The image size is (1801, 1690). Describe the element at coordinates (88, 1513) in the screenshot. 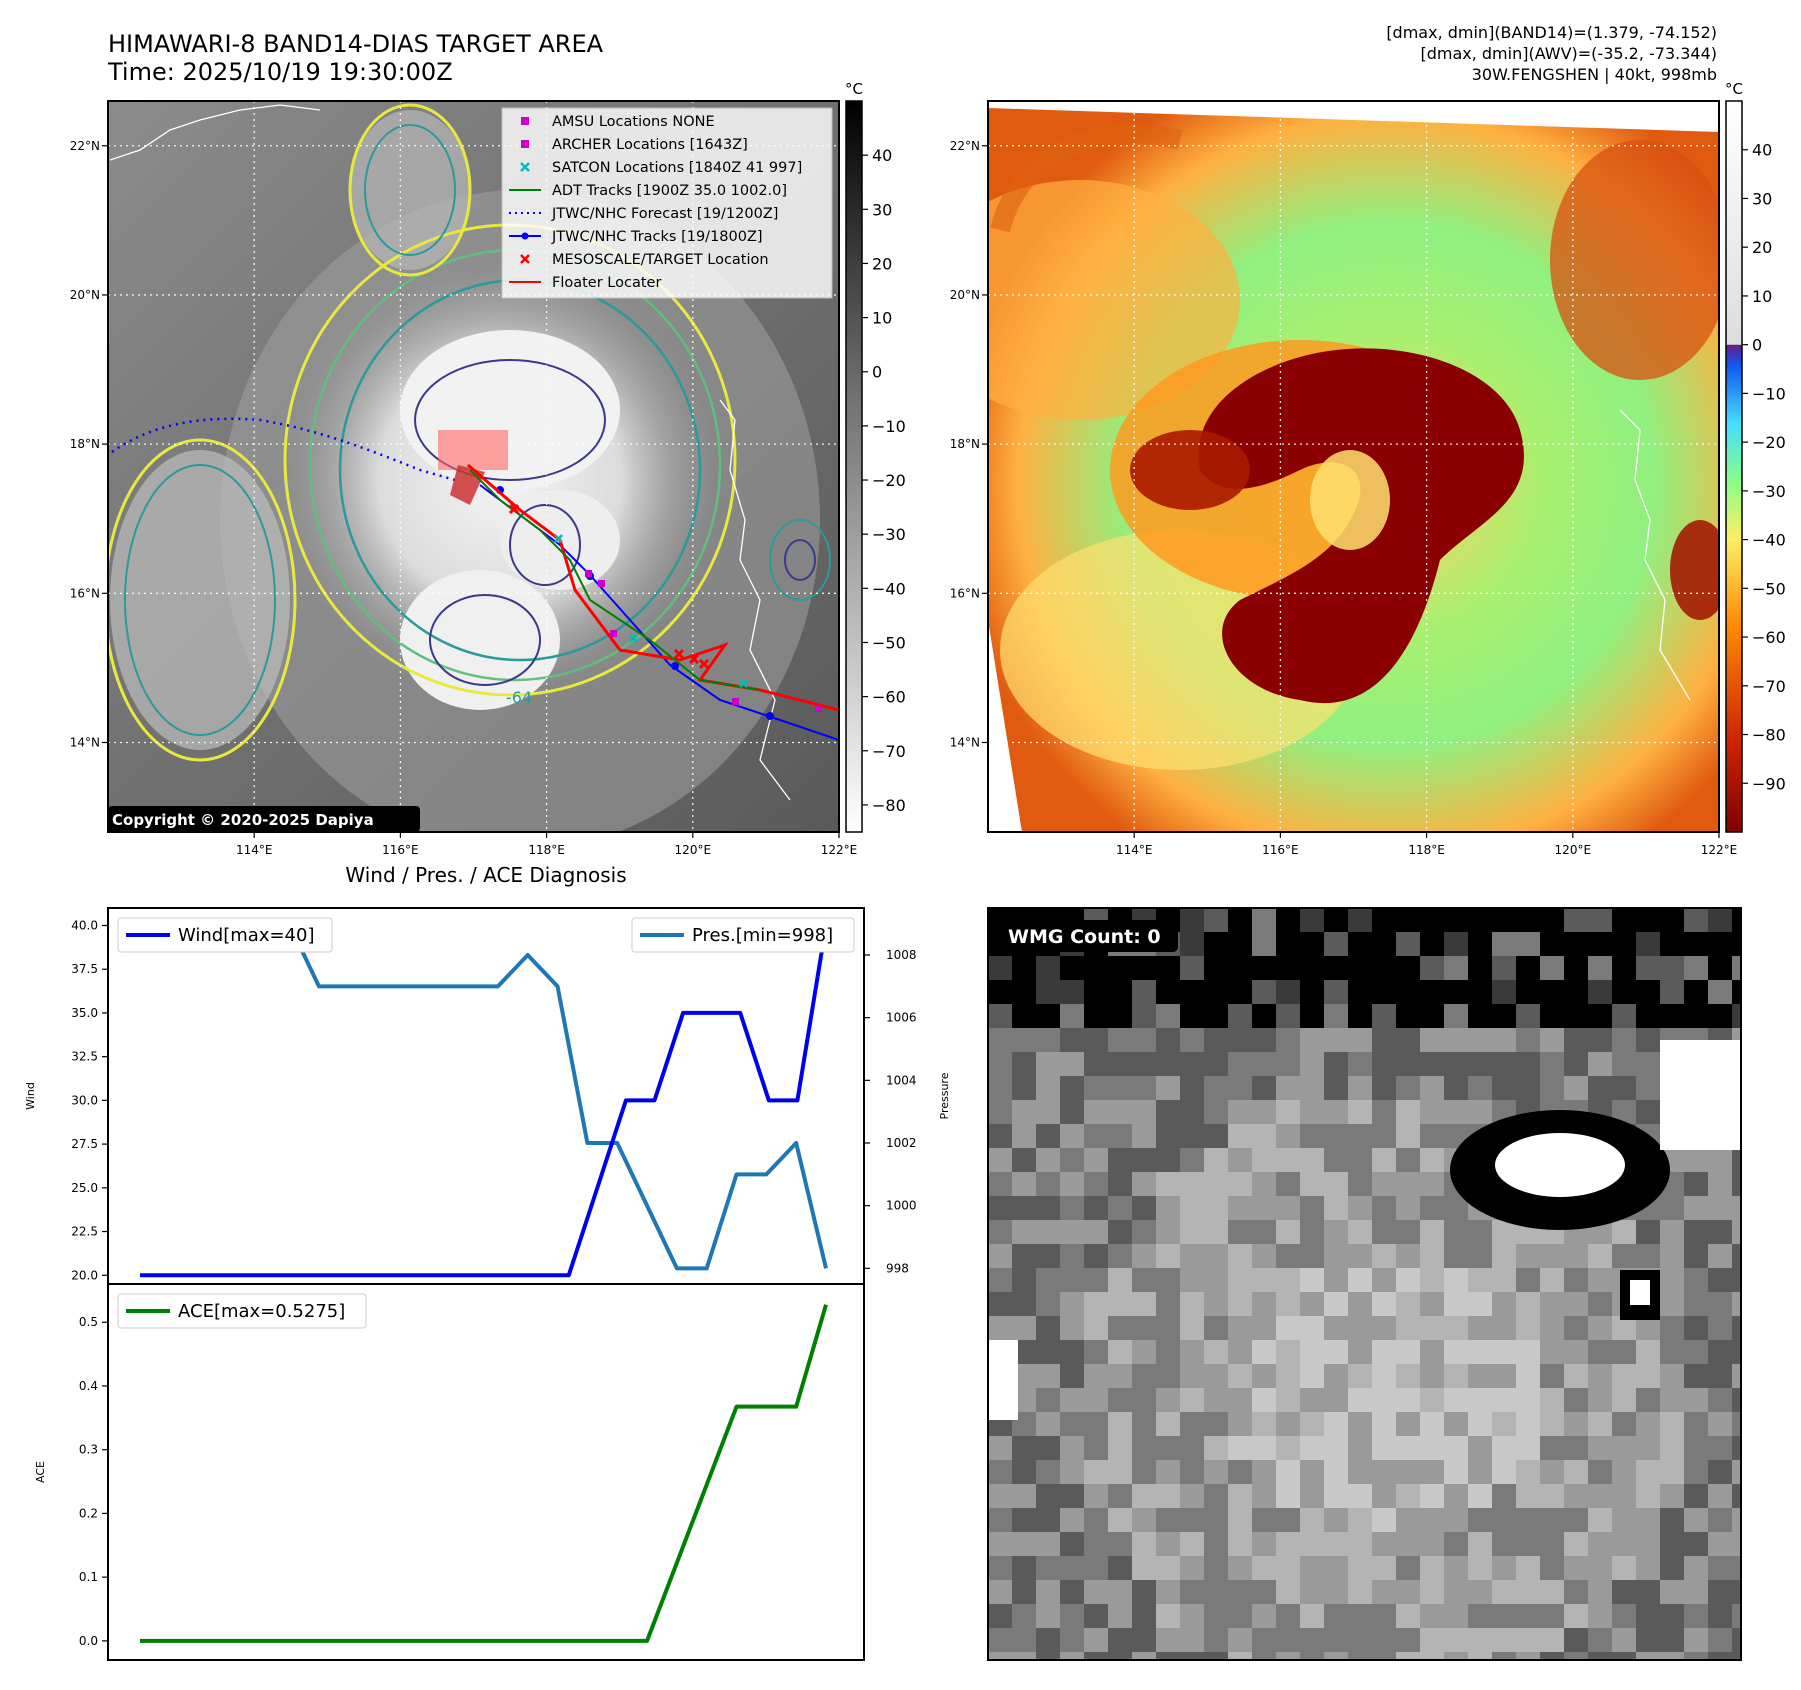

I see `ace-tick-label: 0.2` at that location.